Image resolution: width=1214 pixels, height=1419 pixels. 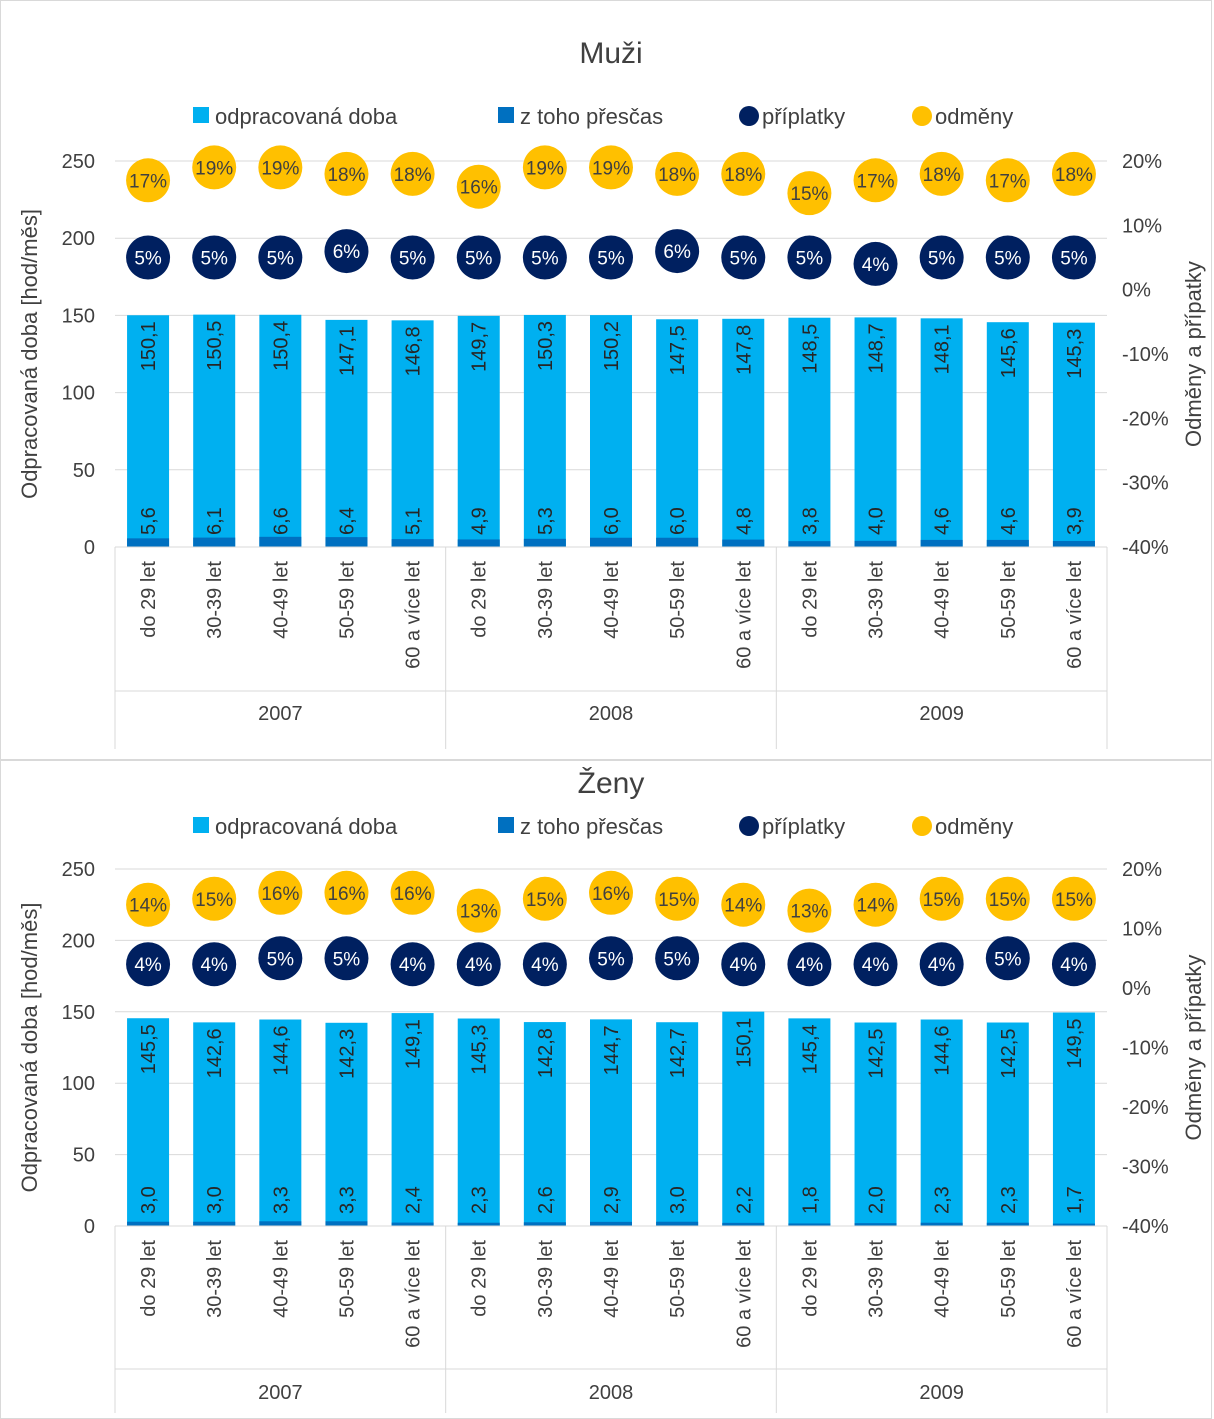 I want to click on point-bonuses-label: 14%, so click(x=876, y=906).